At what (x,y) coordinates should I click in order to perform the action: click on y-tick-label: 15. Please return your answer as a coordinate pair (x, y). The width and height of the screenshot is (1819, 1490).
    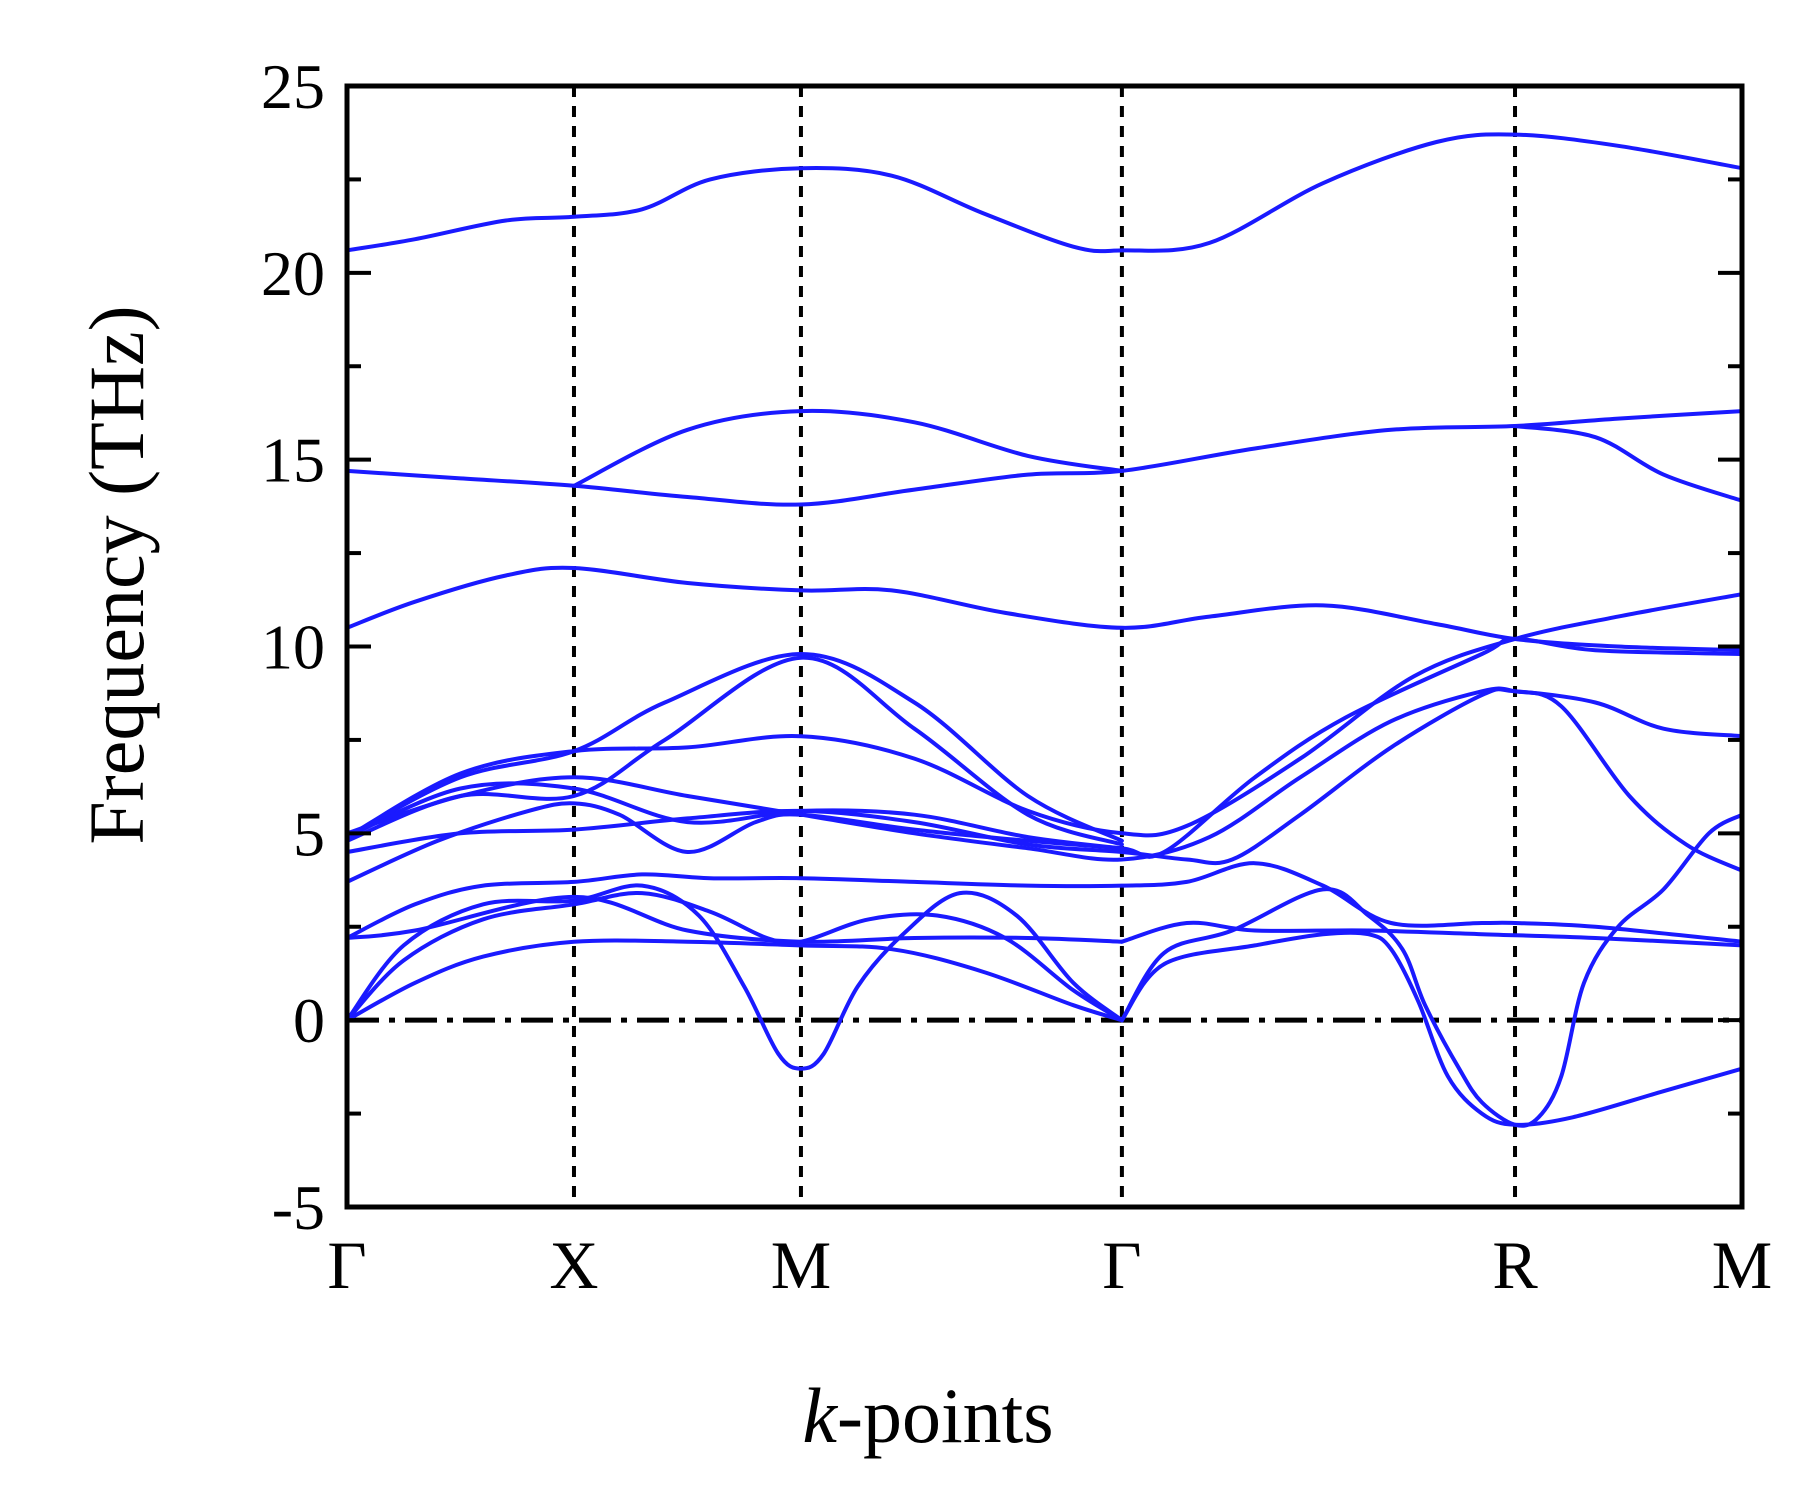
    Looking at the image, I should click on (293, 460).